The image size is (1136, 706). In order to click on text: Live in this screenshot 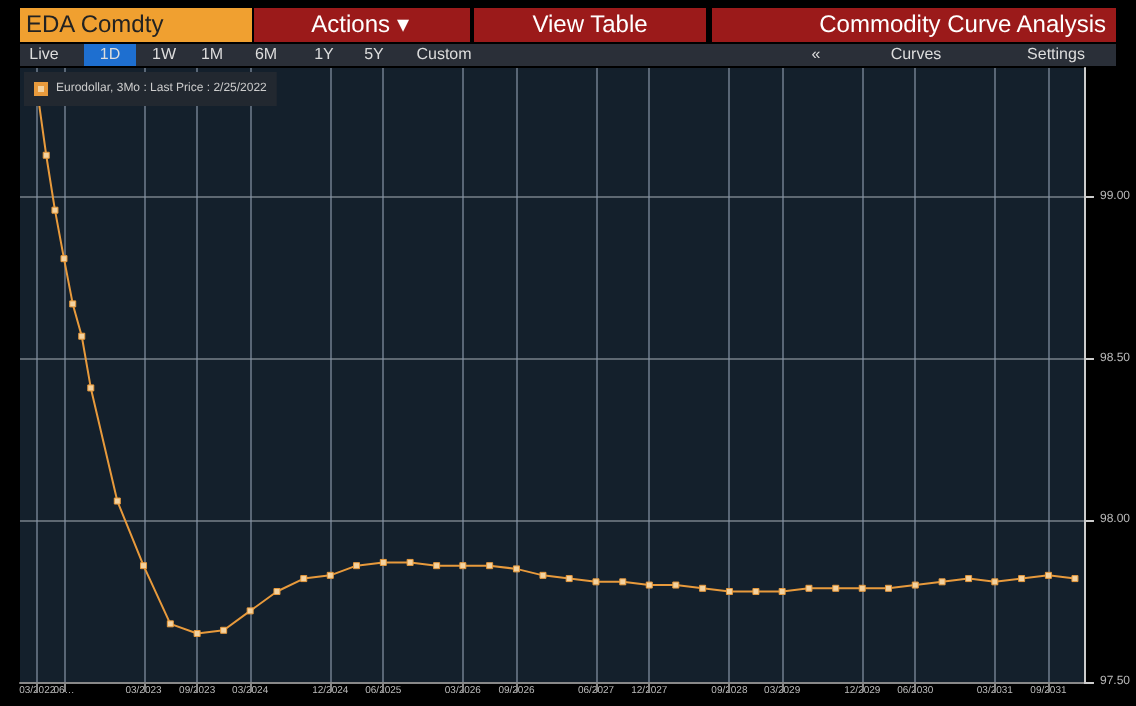, I will do `click(44, 54)`.